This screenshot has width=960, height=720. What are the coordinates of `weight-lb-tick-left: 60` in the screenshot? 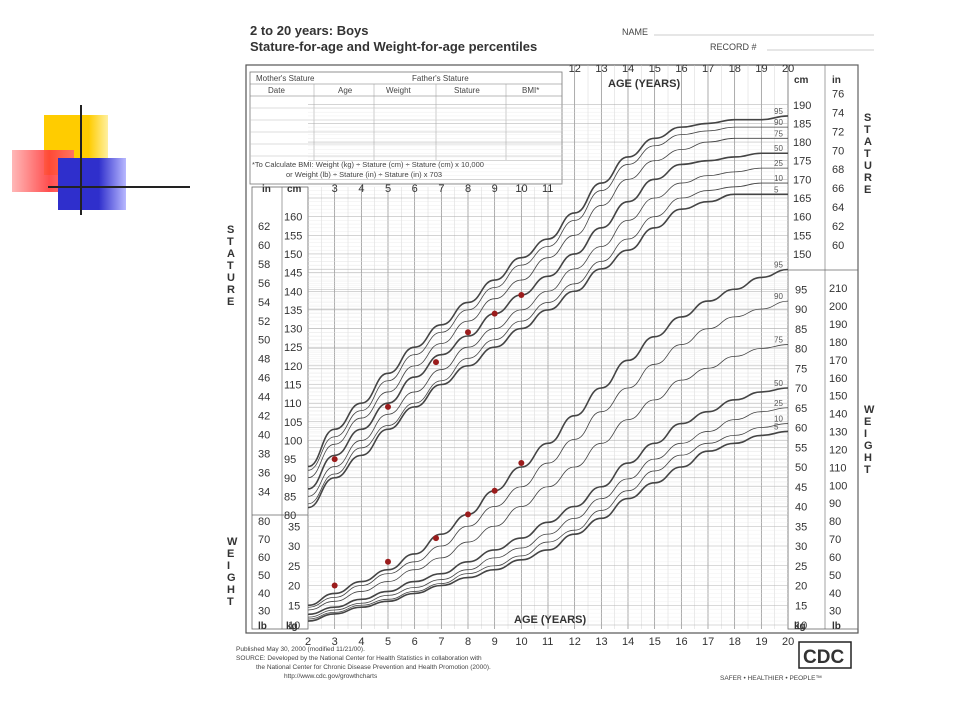 It's located at (264, 558).